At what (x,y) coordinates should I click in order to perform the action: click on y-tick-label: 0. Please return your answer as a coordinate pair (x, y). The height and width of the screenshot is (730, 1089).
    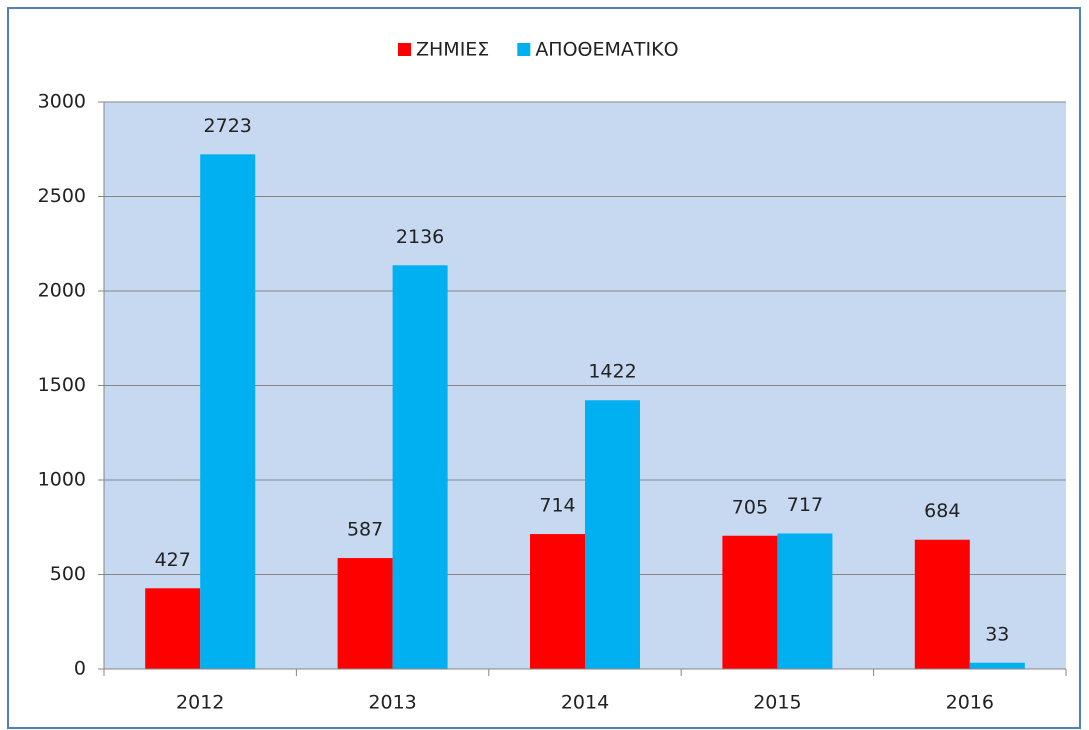
    Looking at the image, I should click on (80, 669).